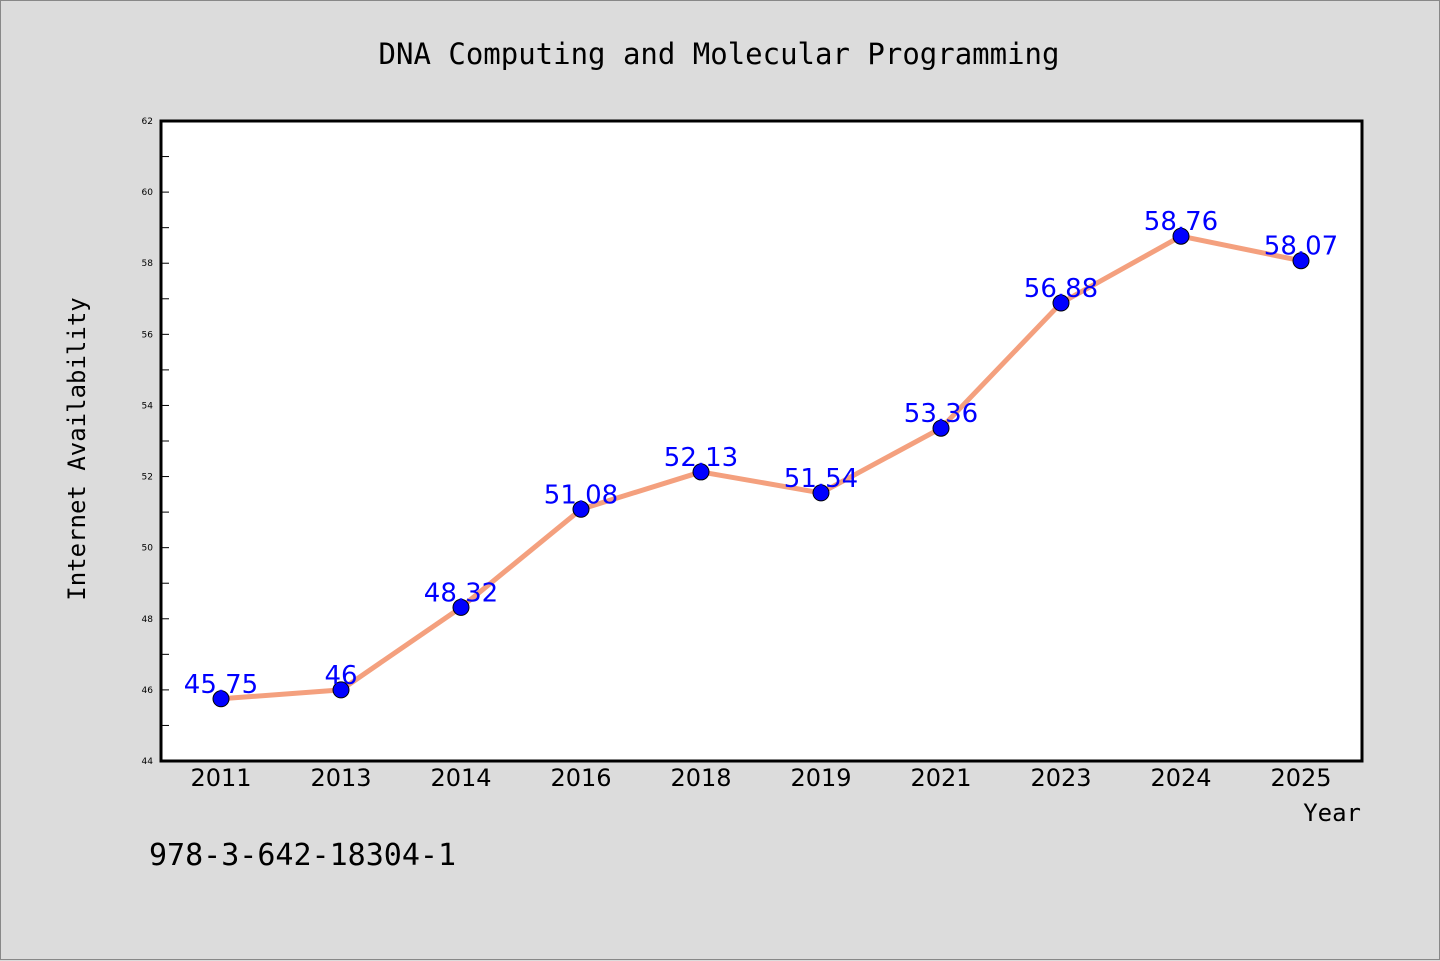 The height and width of the screenshot is (961, 1440). I want to click on y-tick-label: 56, so click(148, 335).